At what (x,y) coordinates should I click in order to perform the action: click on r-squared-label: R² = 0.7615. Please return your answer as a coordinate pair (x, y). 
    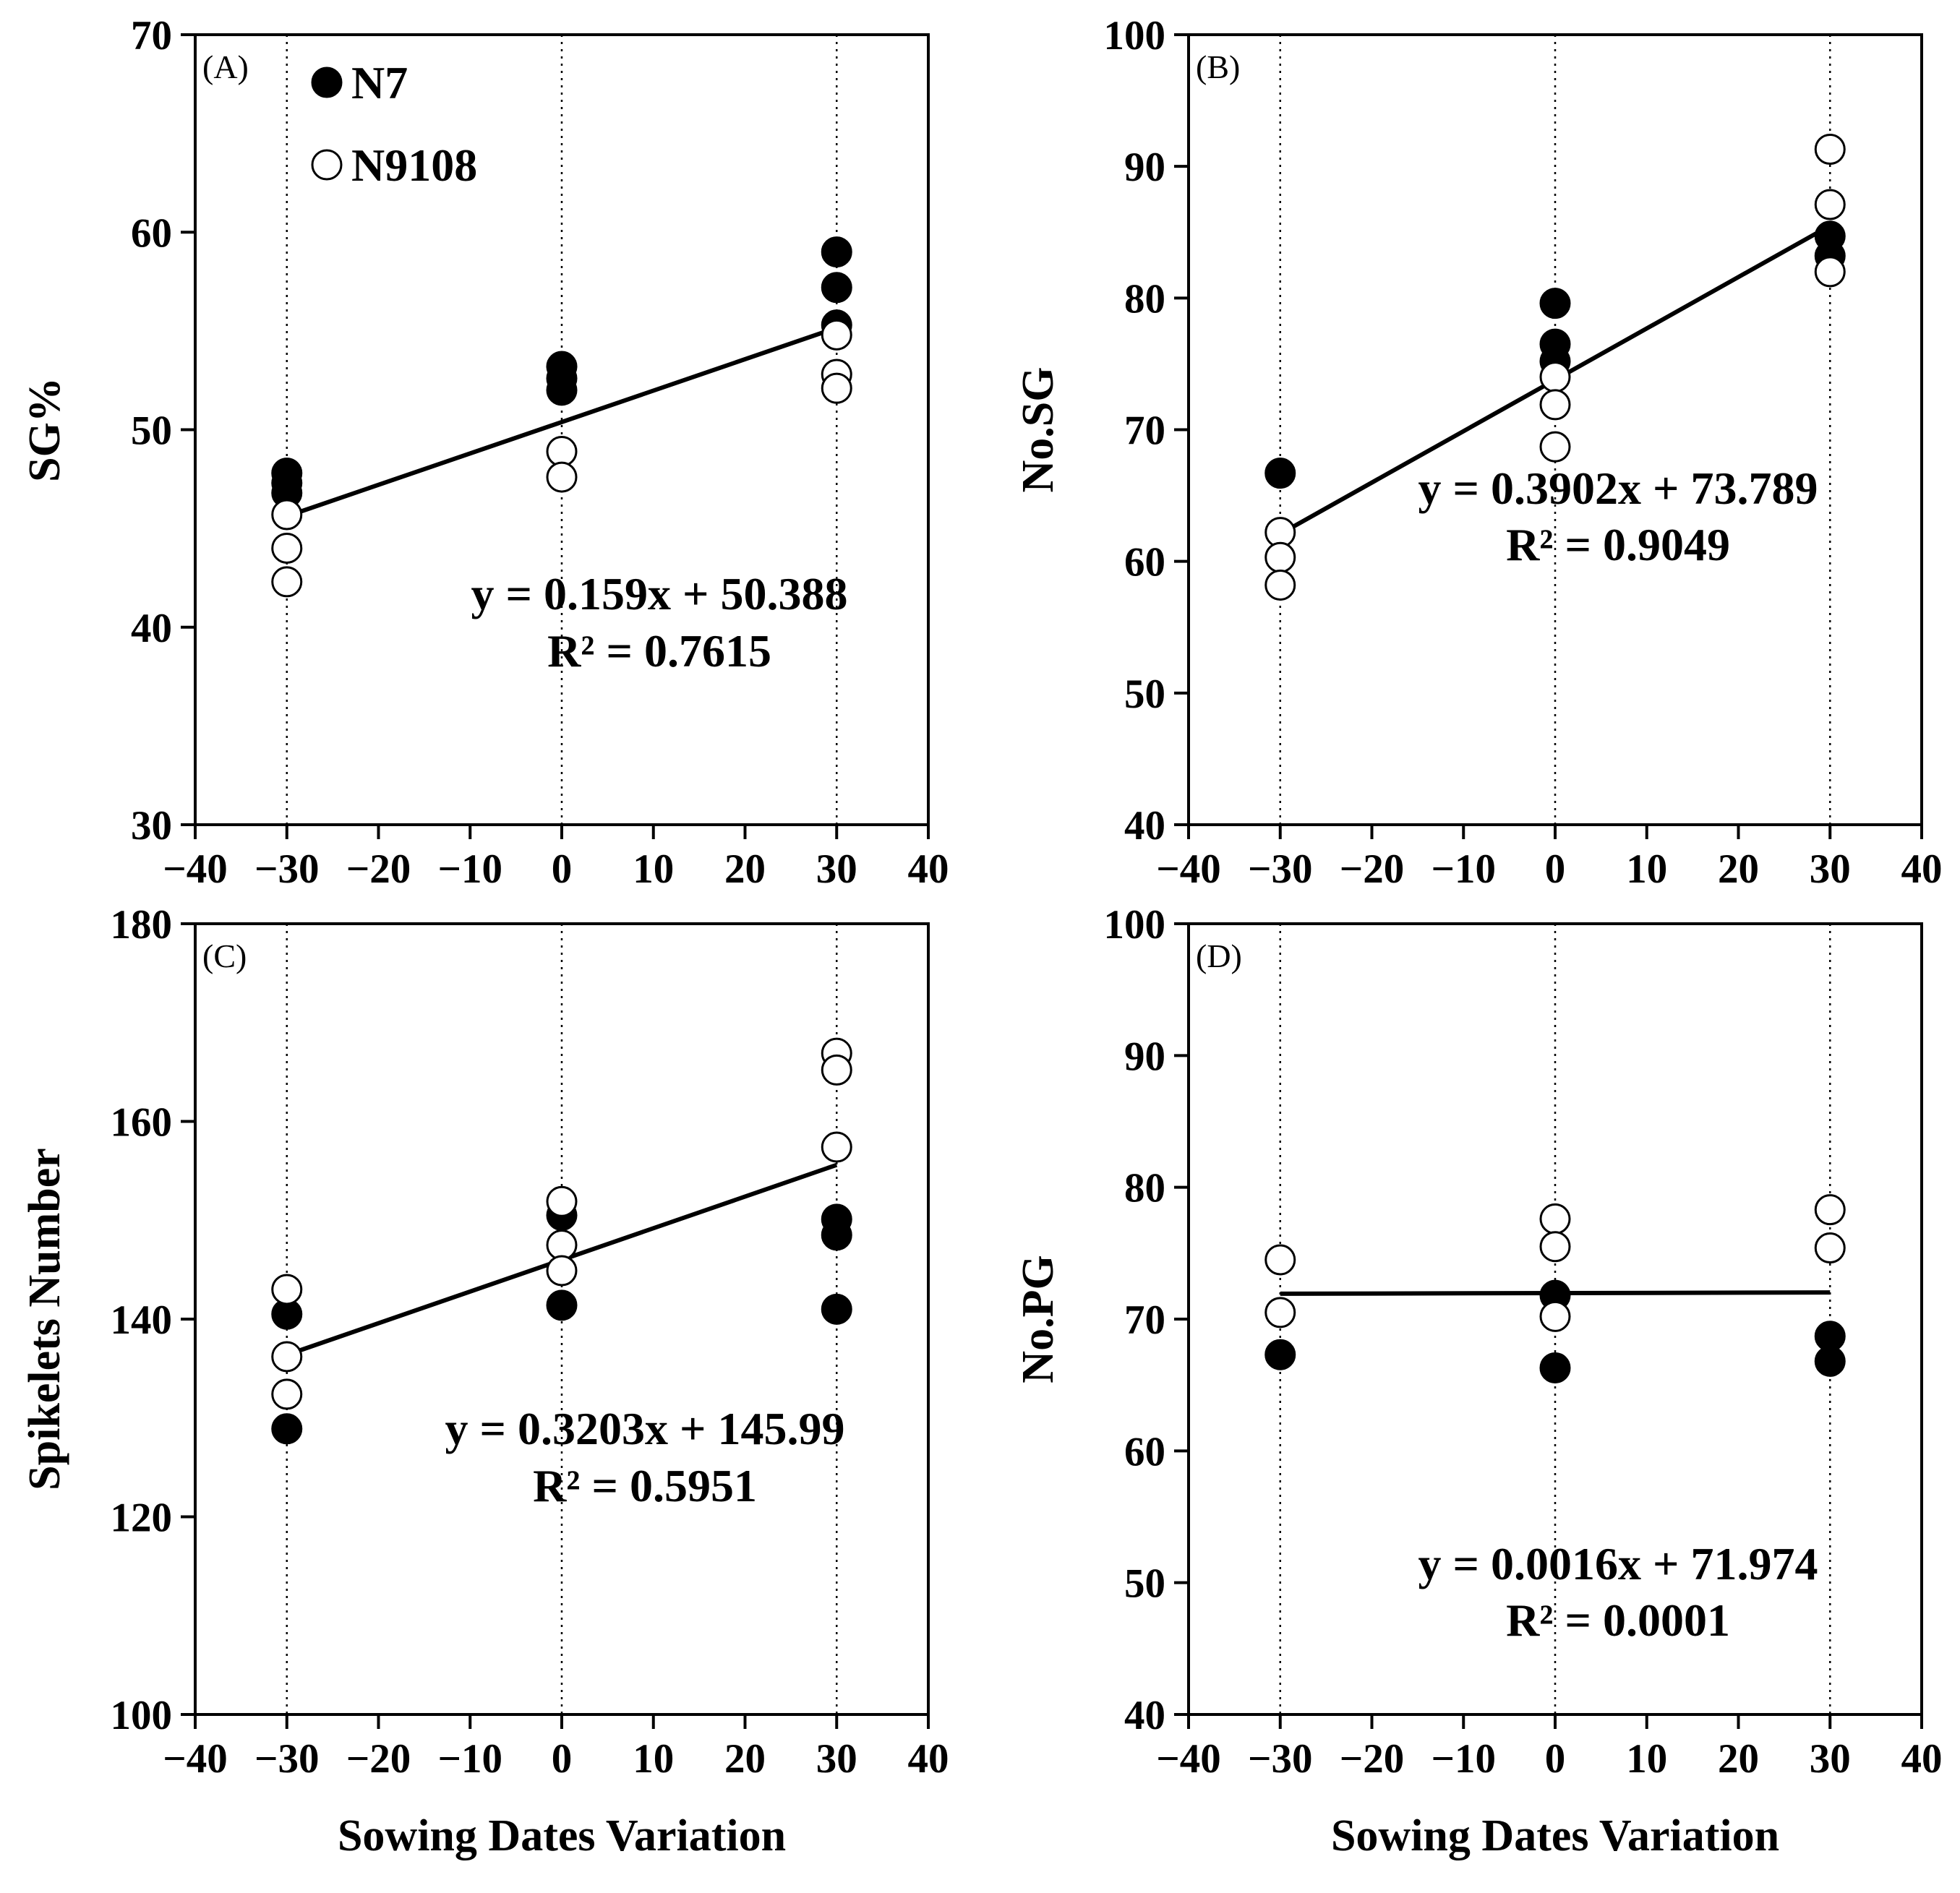
    Looking at the image, I should click on (659, 651).